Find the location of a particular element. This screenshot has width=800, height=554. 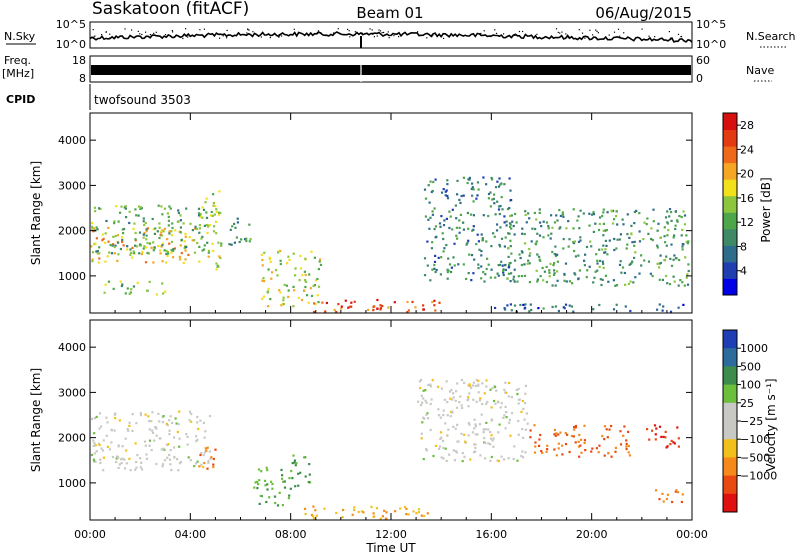

nsky-panel-frame is located at coordinates (391, 35).